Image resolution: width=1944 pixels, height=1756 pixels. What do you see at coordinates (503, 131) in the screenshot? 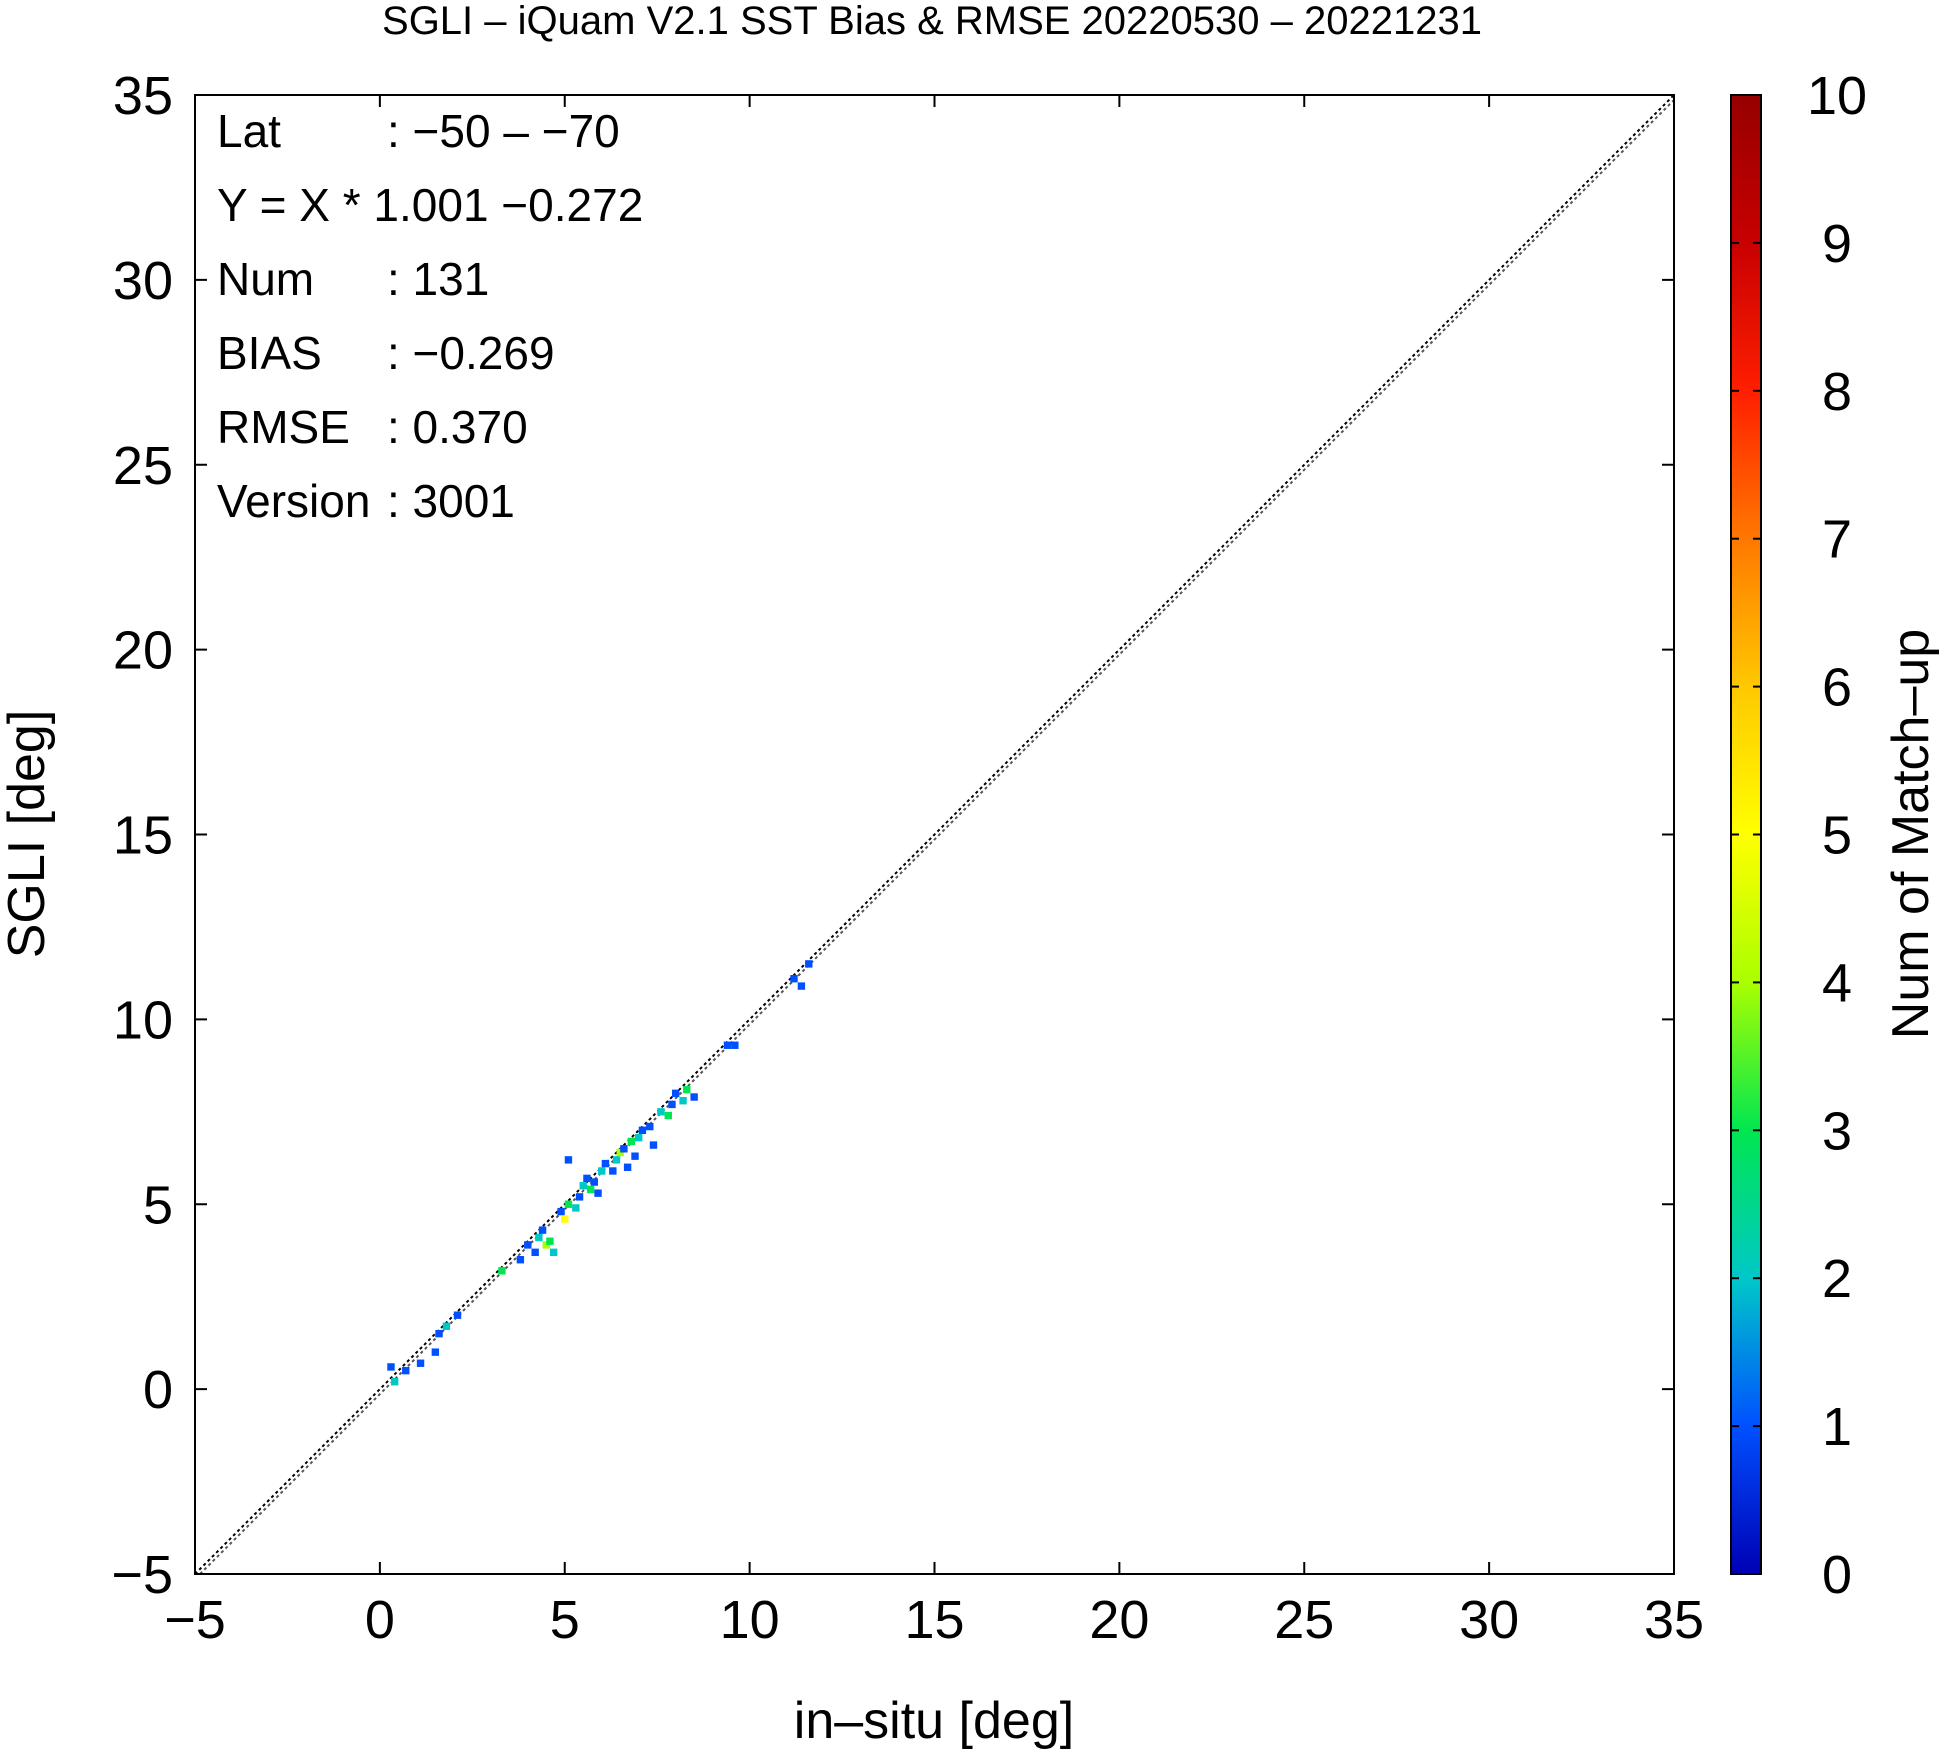
I see `stat-value-0: : −50 – −70` at bounding box center [503, 131].